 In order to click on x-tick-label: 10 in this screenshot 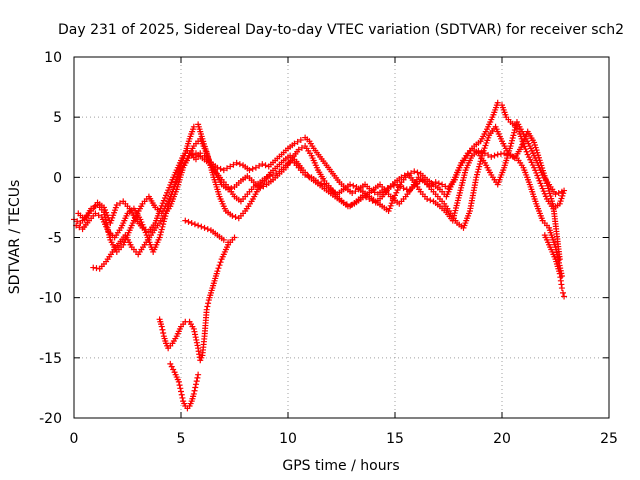, I will do `click(288, 439)`.